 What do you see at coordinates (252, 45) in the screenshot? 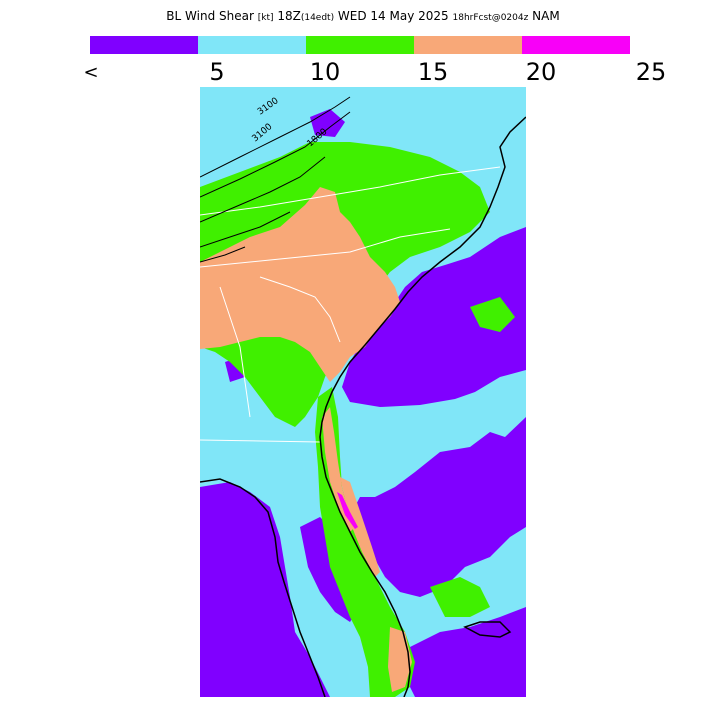
I see `legend-swatch-light` at bounding box center [252, 45].